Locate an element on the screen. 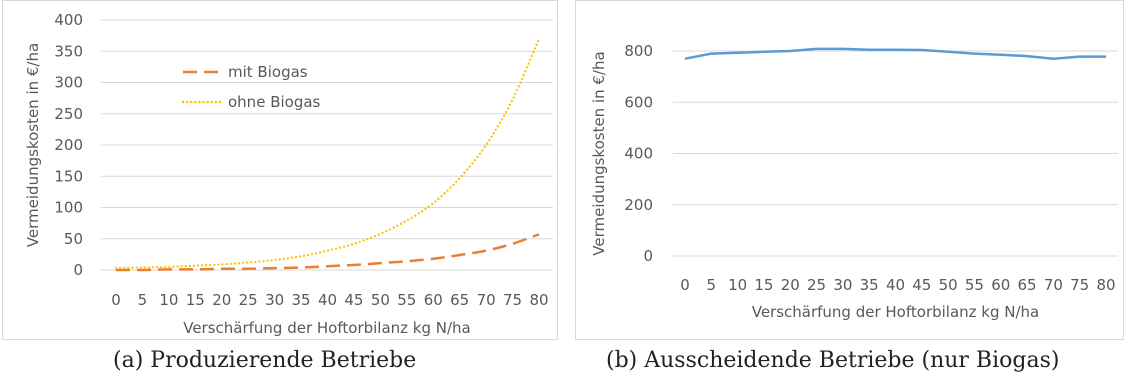 The height and width of the screenshot is (388, 1126). y-tick-label: 100 is located at coordinates (68, 208).